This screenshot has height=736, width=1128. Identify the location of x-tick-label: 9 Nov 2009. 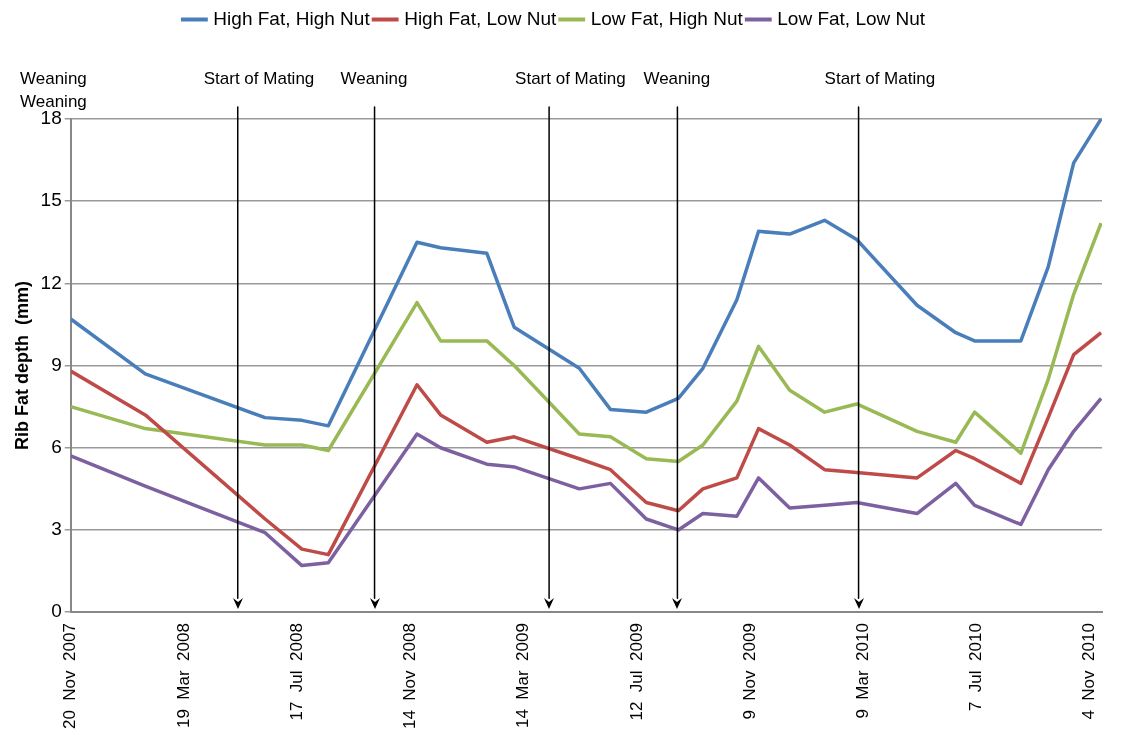
(749, 671).